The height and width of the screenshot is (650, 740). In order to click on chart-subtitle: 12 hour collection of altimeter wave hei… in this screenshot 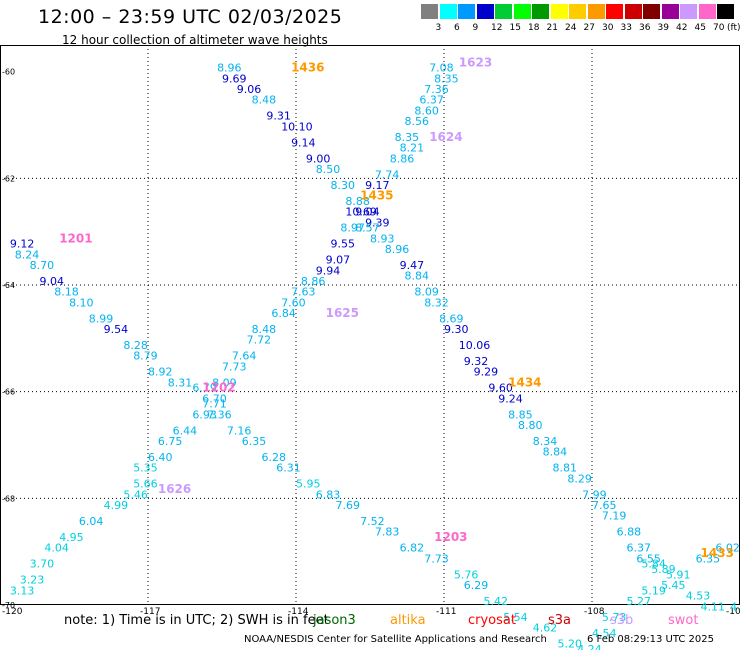, I will do `click(195, 40)`.